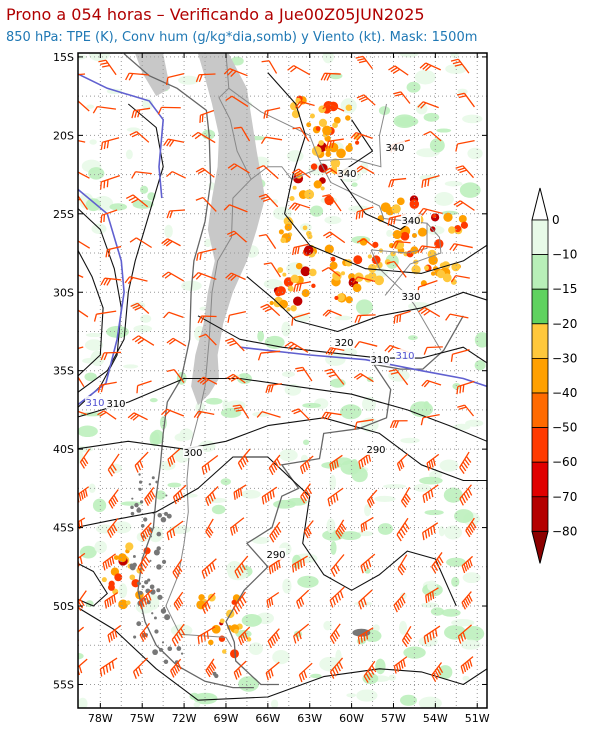 This screenshot has width=600, height=750. Describe the element at coordinates (564, 289) in the screenshot. I see `colorbar-label: −15` at that location.